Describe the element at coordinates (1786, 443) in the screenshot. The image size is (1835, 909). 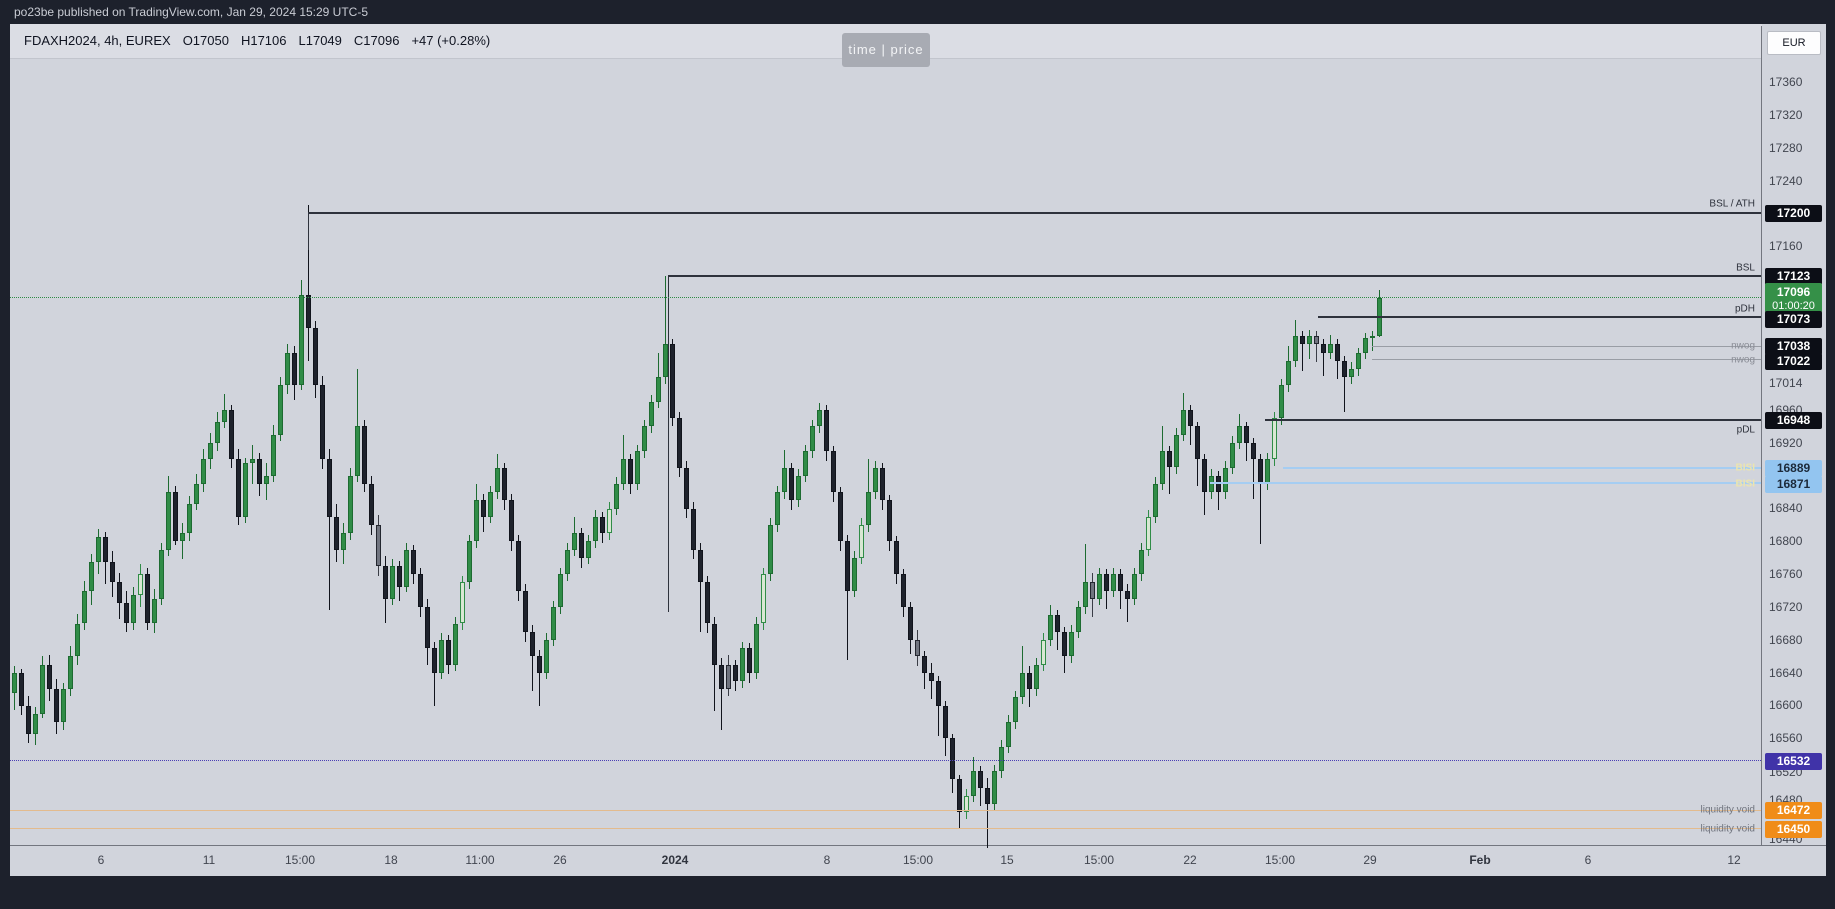
I see `price-tick: 16920` at that location.